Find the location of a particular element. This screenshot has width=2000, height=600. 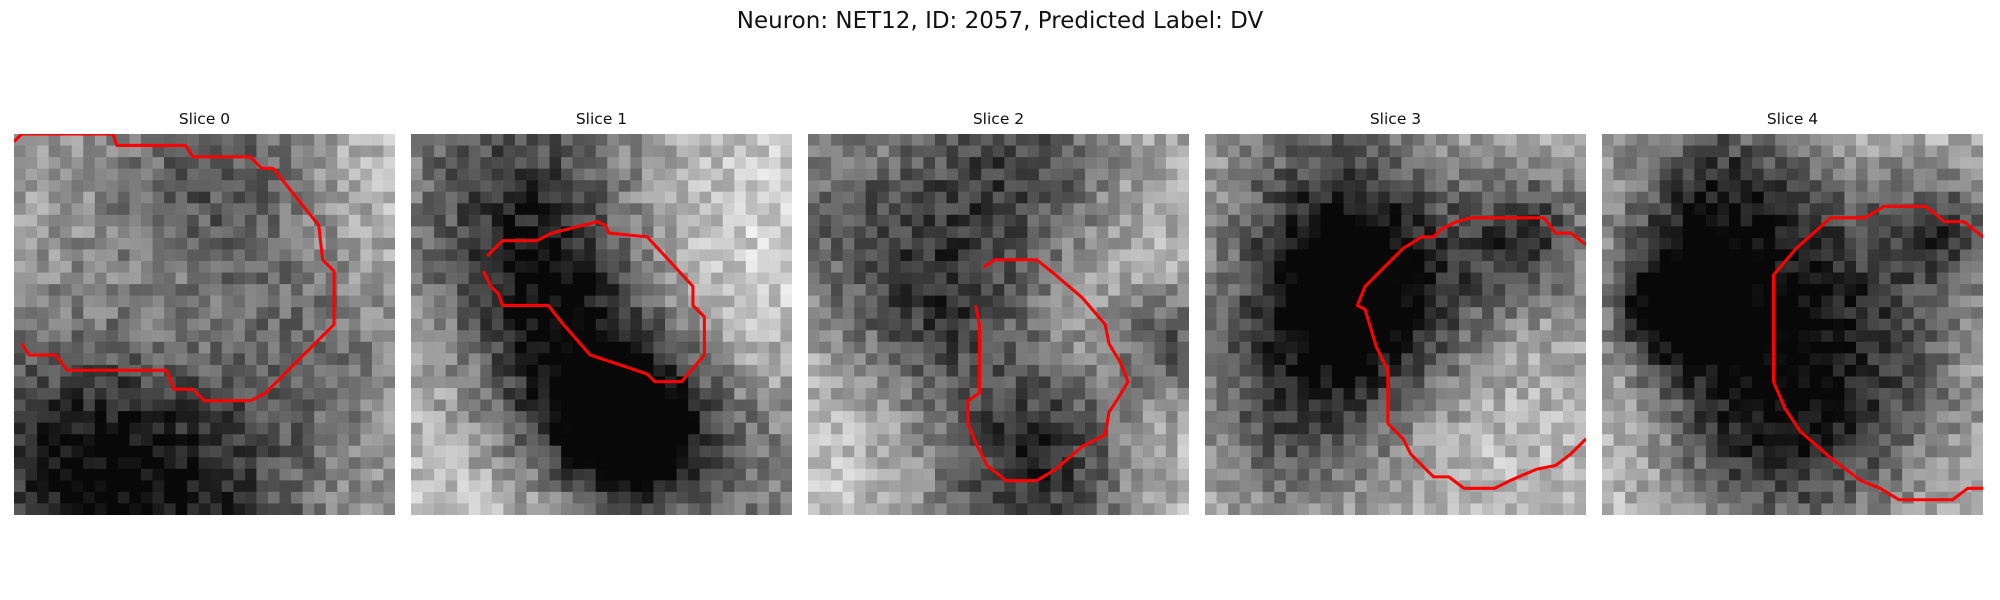

slice-title: Slice 4 is located at coordinates (1792, 119).